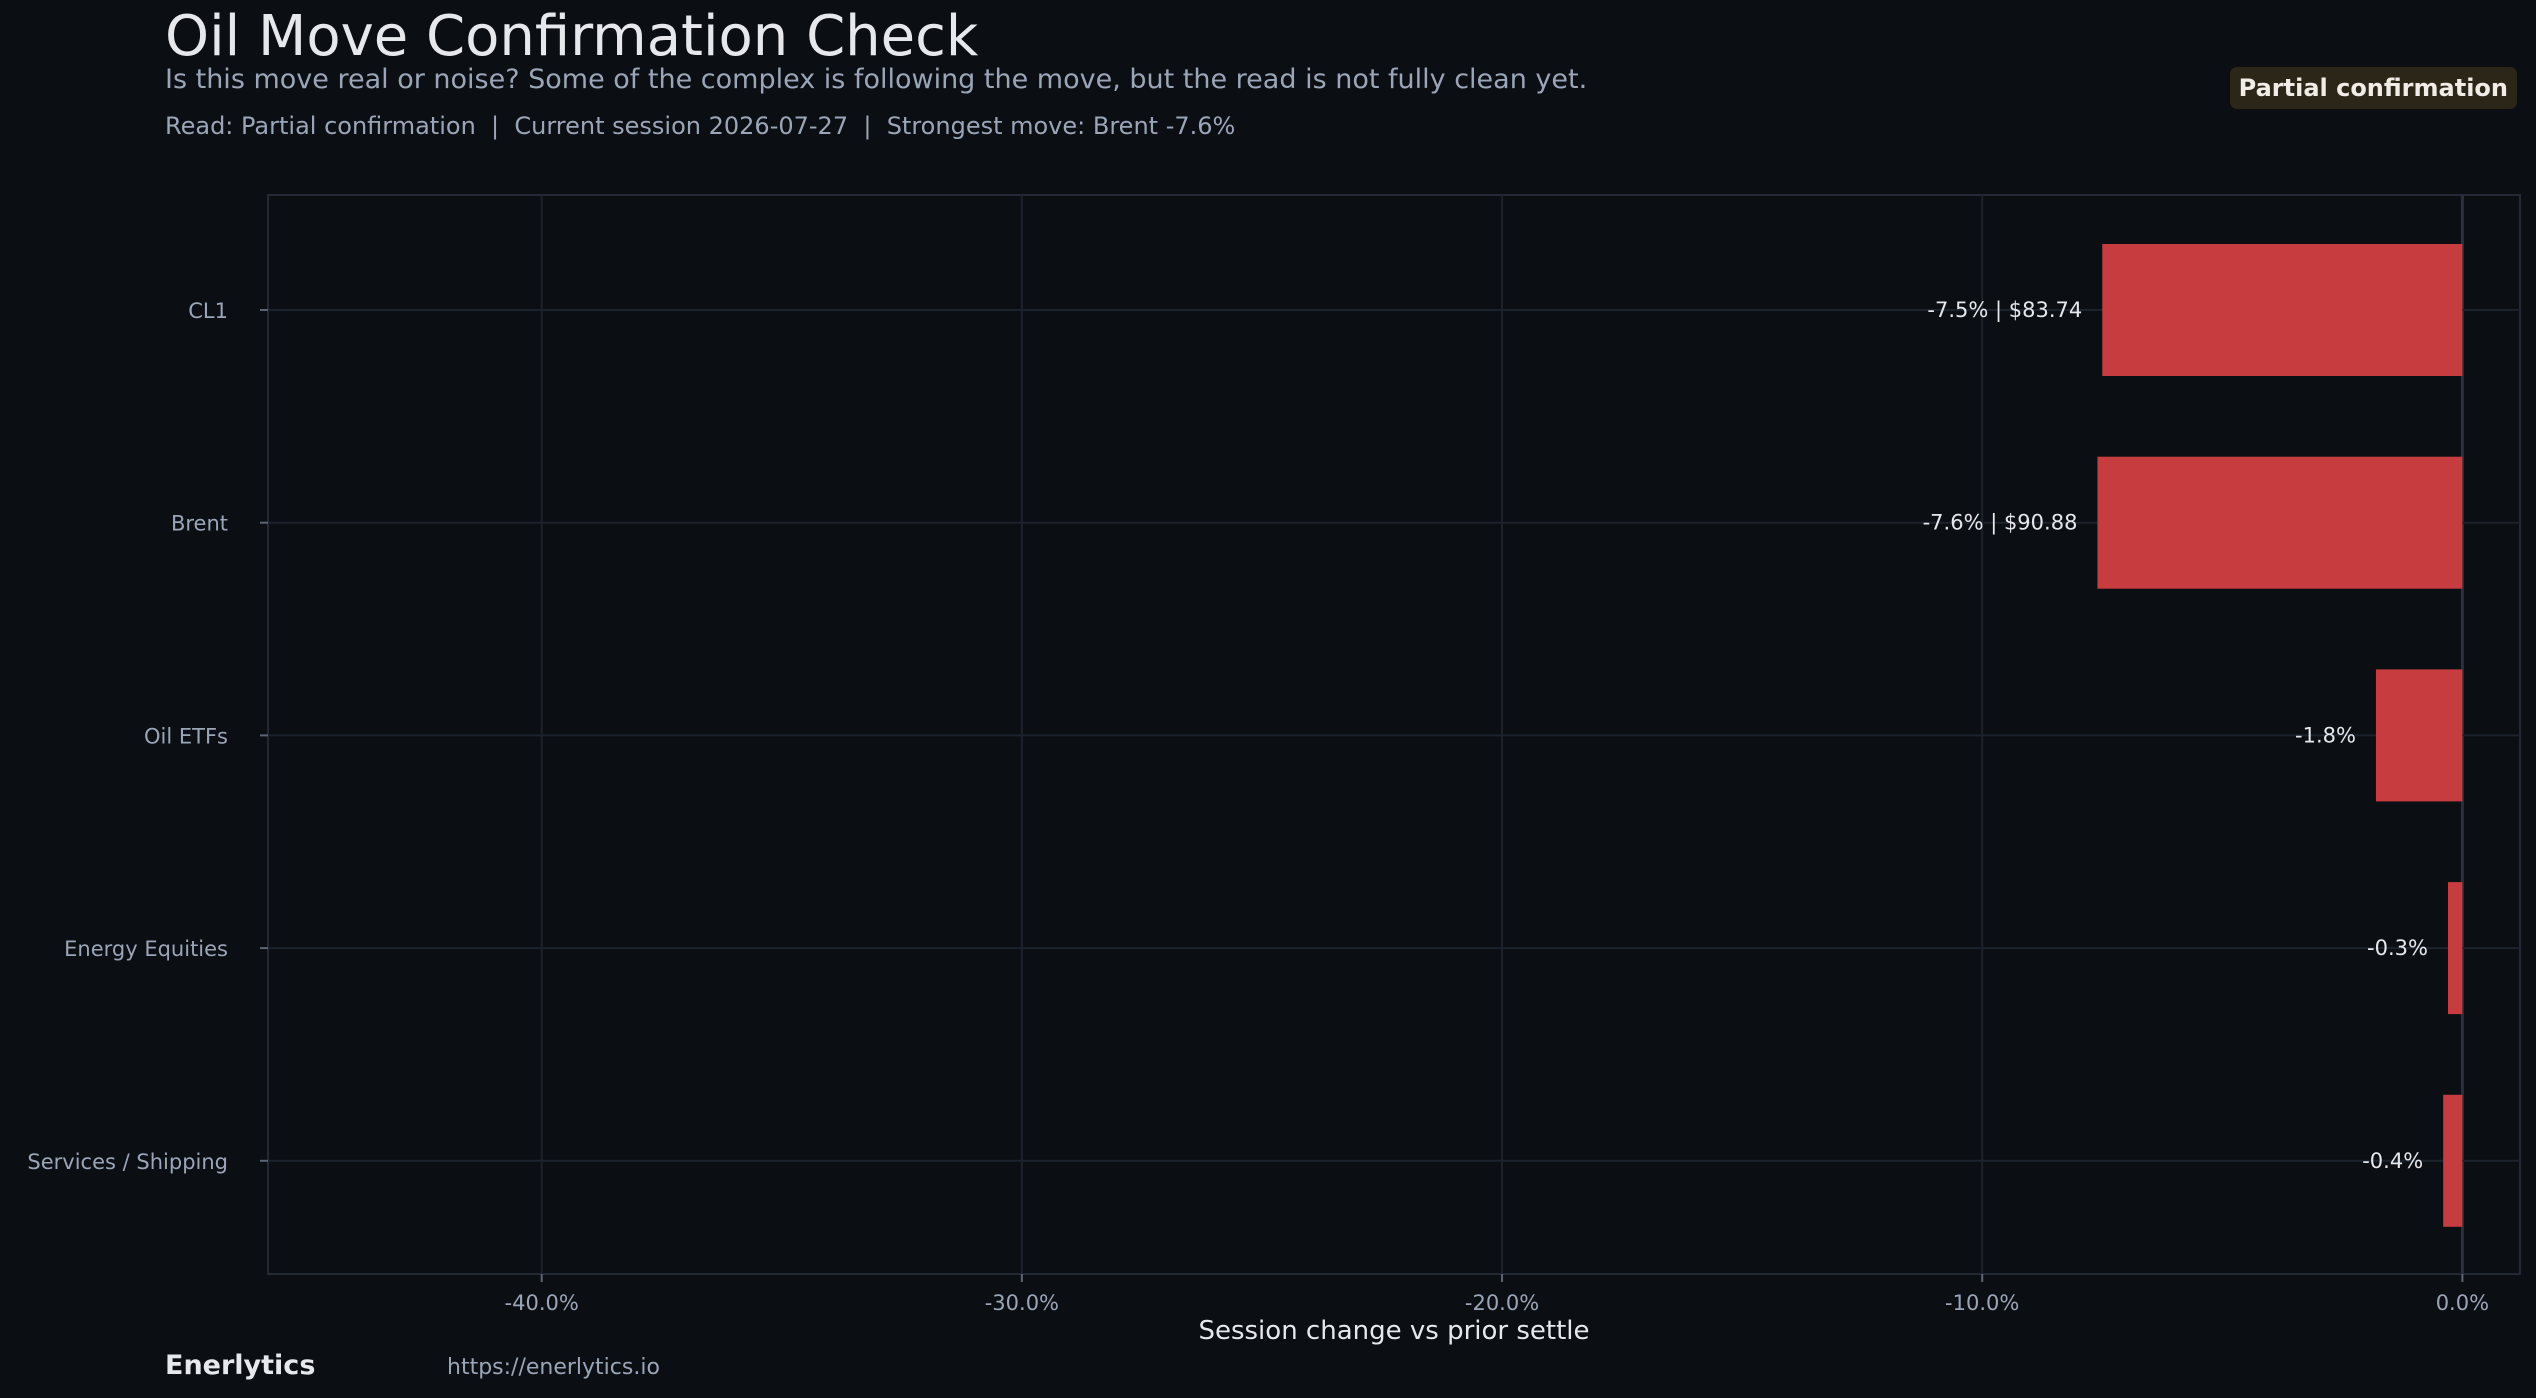 The image size is (2536, 1398). I want to click on category-label: Services / Shipping, so click(127, 1162).